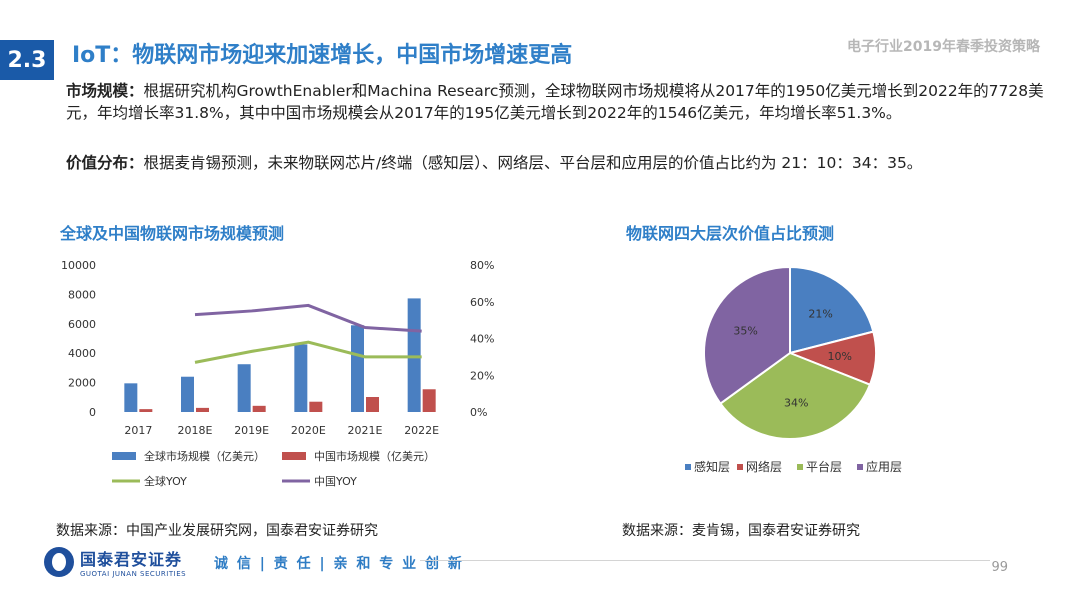 The image size is (1080, 608). What do you see at coordinates (82, 294) in the screenshot?
I see `y-left-tick-label: 8000` at bounding box center [82, 294].